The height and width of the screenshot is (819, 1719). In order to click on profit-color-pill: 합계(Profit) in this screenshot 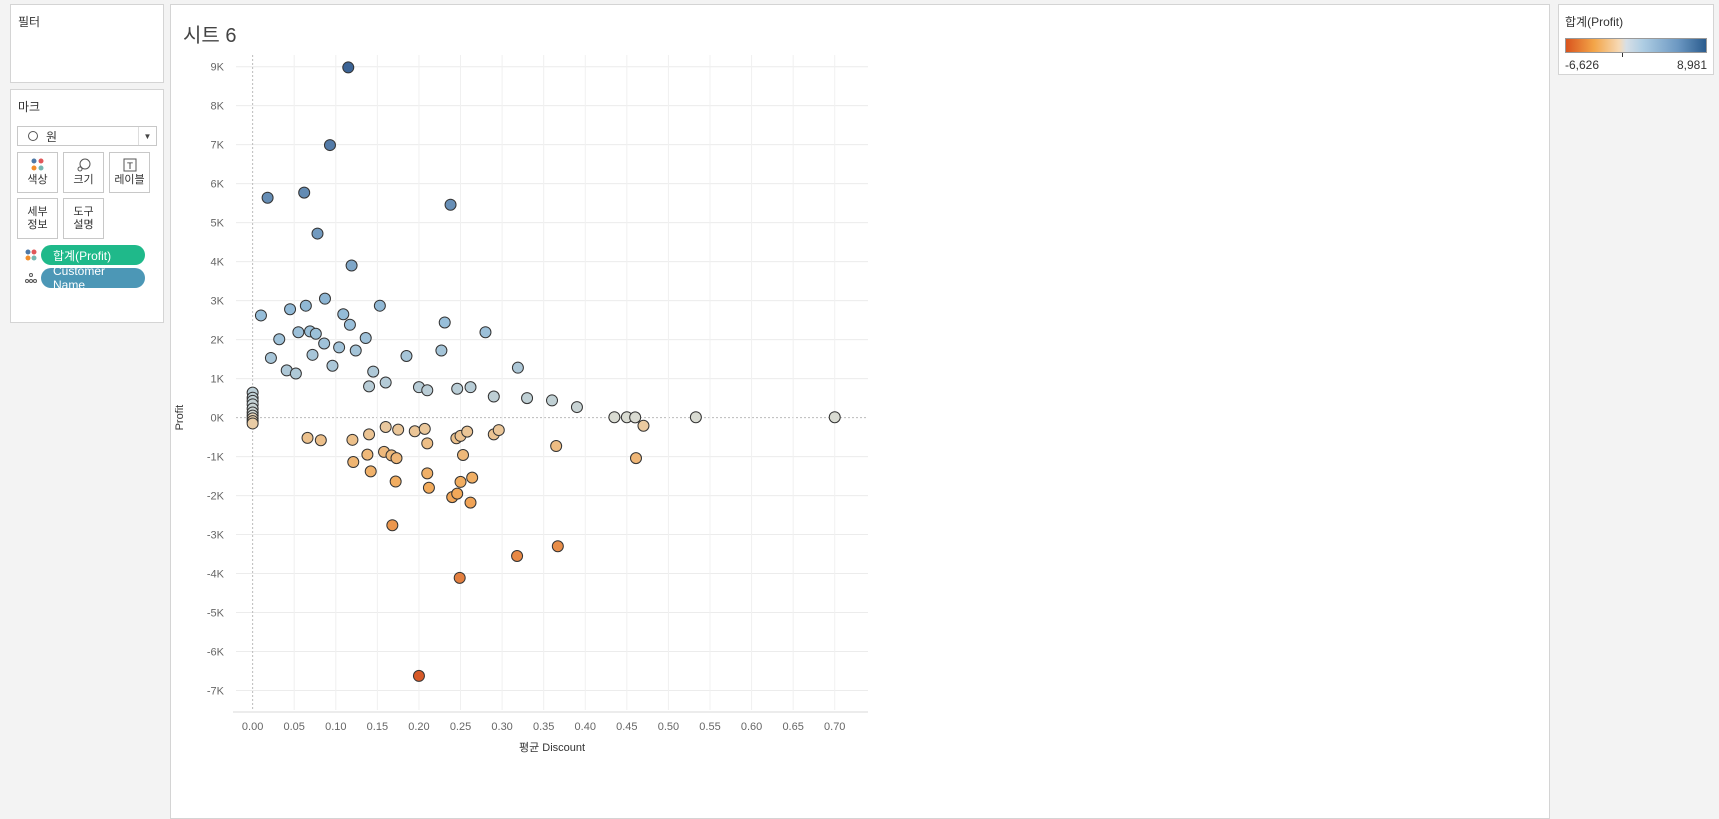, I will do `click(93, 255)`.